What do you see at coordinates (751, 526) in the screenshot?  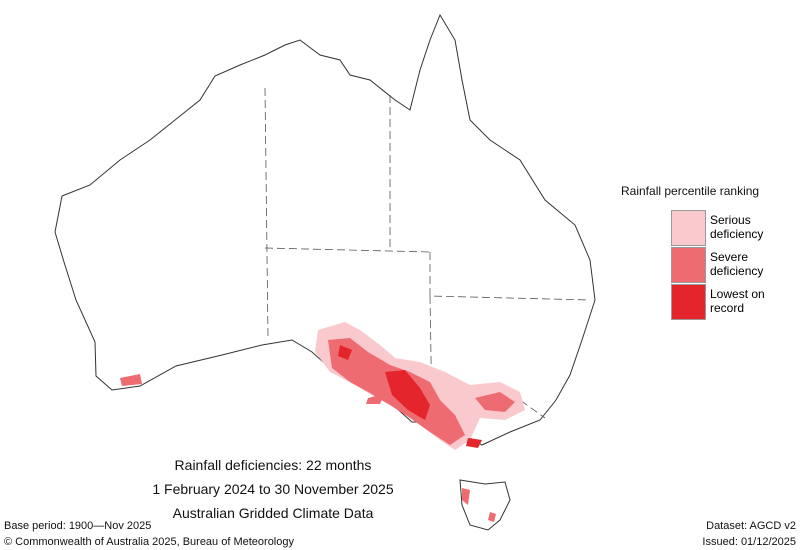 I see `dataset: Dataset: AGCD v2` at bounding box center [751, 526].